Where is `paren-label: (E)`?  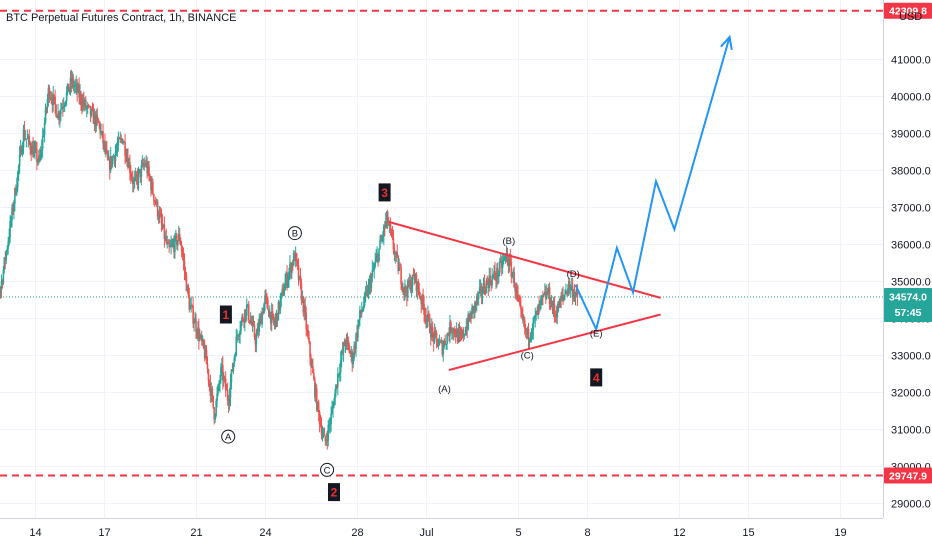
paren-label: (E) is located at coordinates (596, 333).